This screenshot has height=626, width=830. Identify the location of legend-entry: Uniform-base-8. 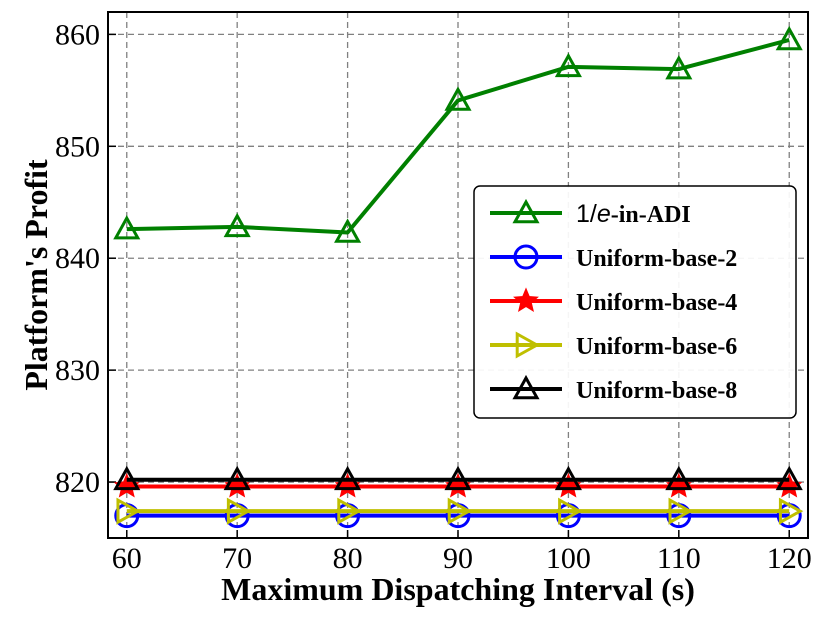
(613, 389).